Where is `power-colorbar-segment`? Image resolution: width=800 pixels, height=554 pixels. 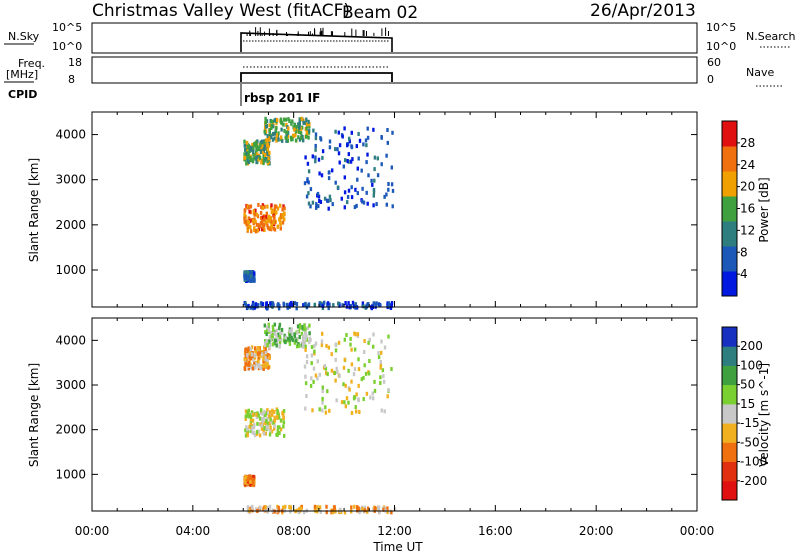 power-colorbar-segment is located at coordinates (729, 234).